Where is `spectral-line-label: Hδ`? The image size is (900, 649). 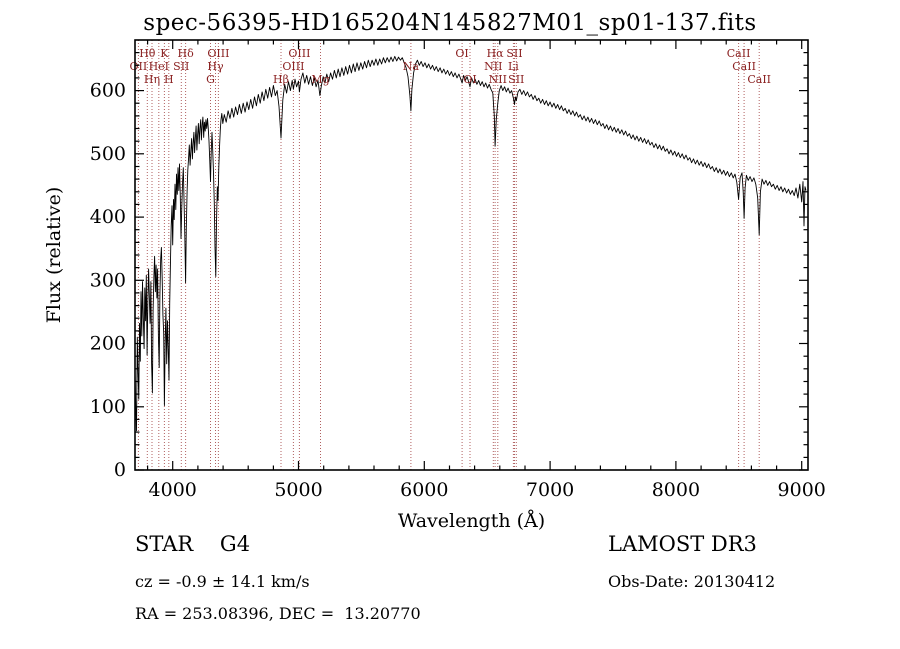 spectral-line-label: Hδ is located at coordinates (185, 53).